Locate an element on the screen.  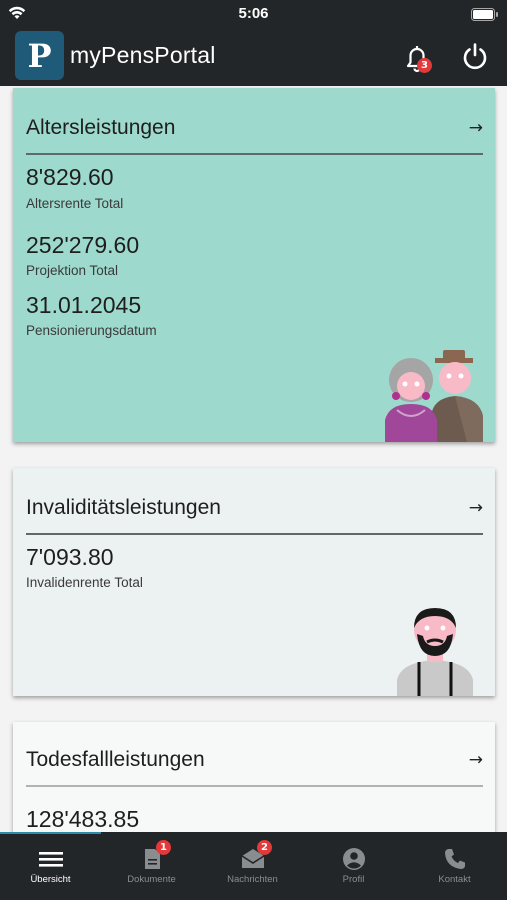
projektion-value: 252'279.60 is located at coordinates (83, 245).